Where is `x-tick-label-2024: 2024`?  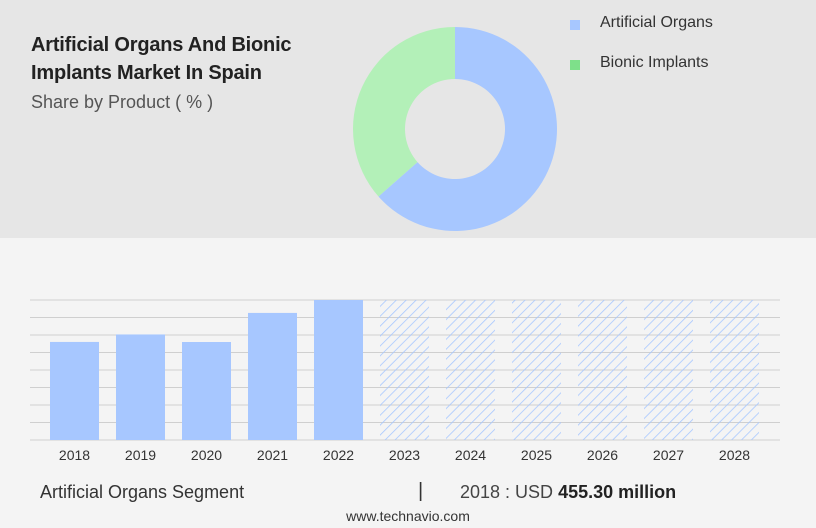 x-tick-label-2024: 2024 is located at coordinates (470, 455).